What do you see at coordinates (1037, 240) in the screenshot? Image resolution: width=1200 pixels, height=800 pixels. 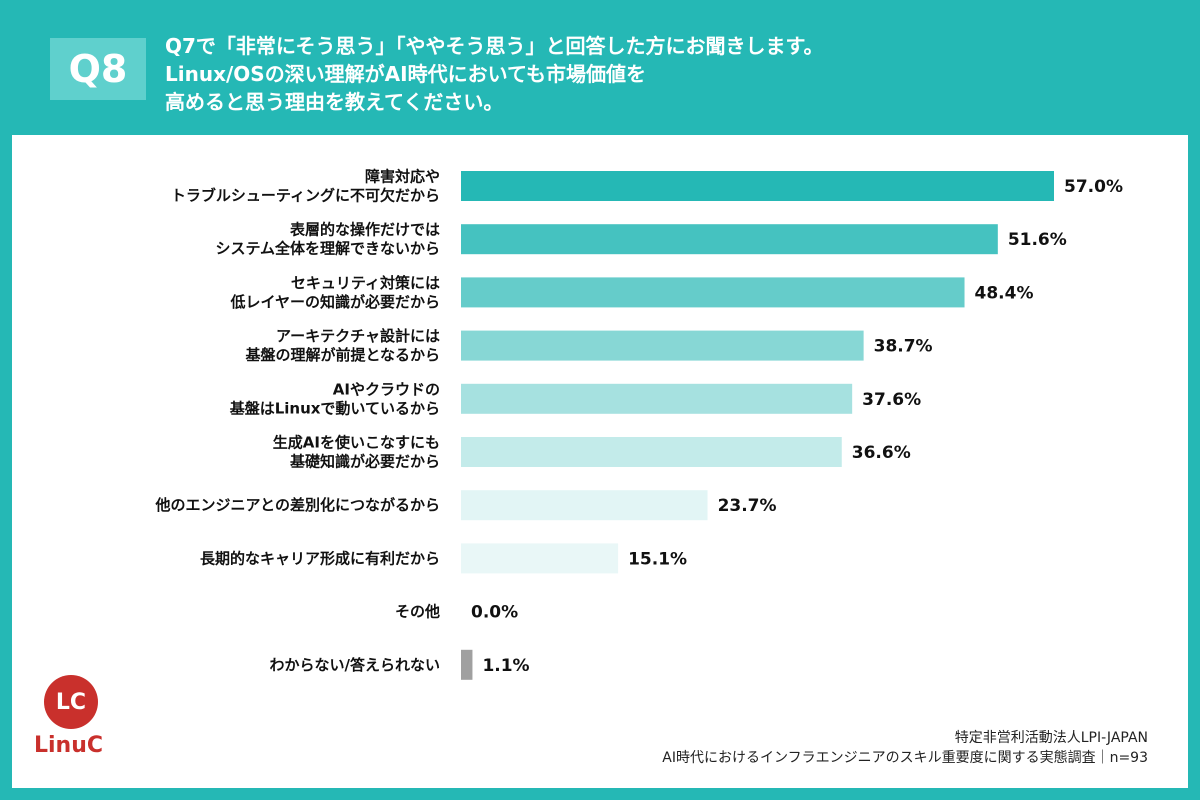 I see `value-label: 51.6%` at bounding box center [1037, 240].